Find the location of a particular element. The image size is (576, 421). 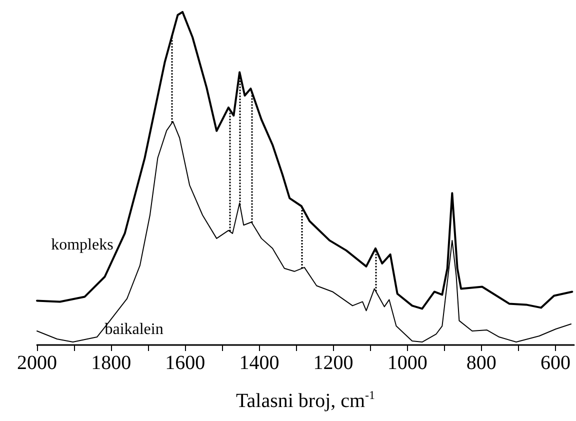

x-tick-label: 1000 is located at coordinates (407, 363).